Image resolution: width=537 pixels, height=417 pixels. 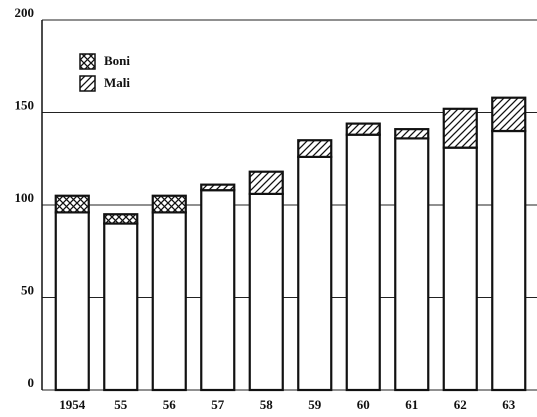 I want to click on x-tick-label: 59, so click(x=315, y=404).